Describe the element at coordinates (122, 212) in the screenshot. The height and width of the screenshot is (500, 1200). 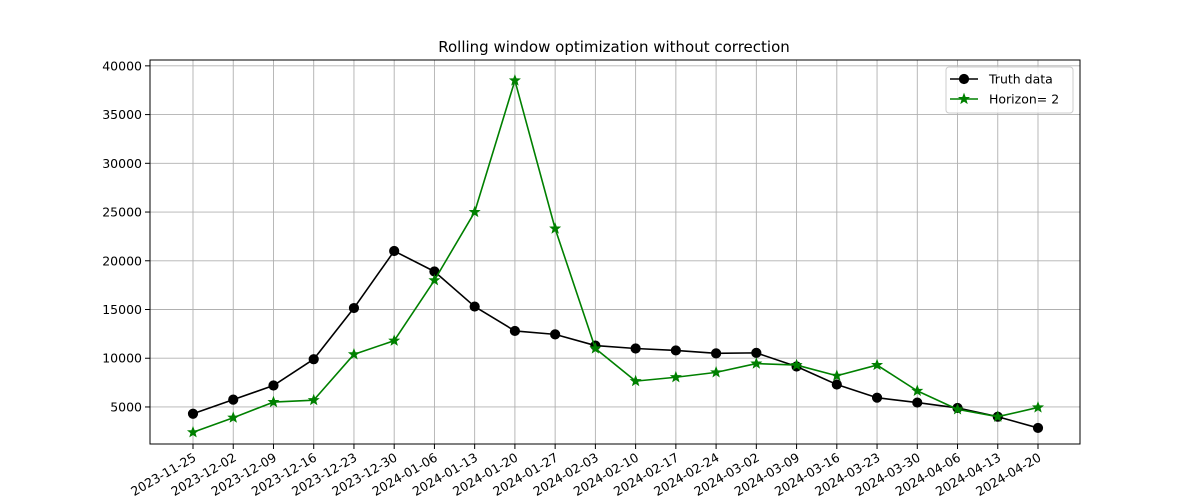
I see `y-tick-label: 25000` at that location.